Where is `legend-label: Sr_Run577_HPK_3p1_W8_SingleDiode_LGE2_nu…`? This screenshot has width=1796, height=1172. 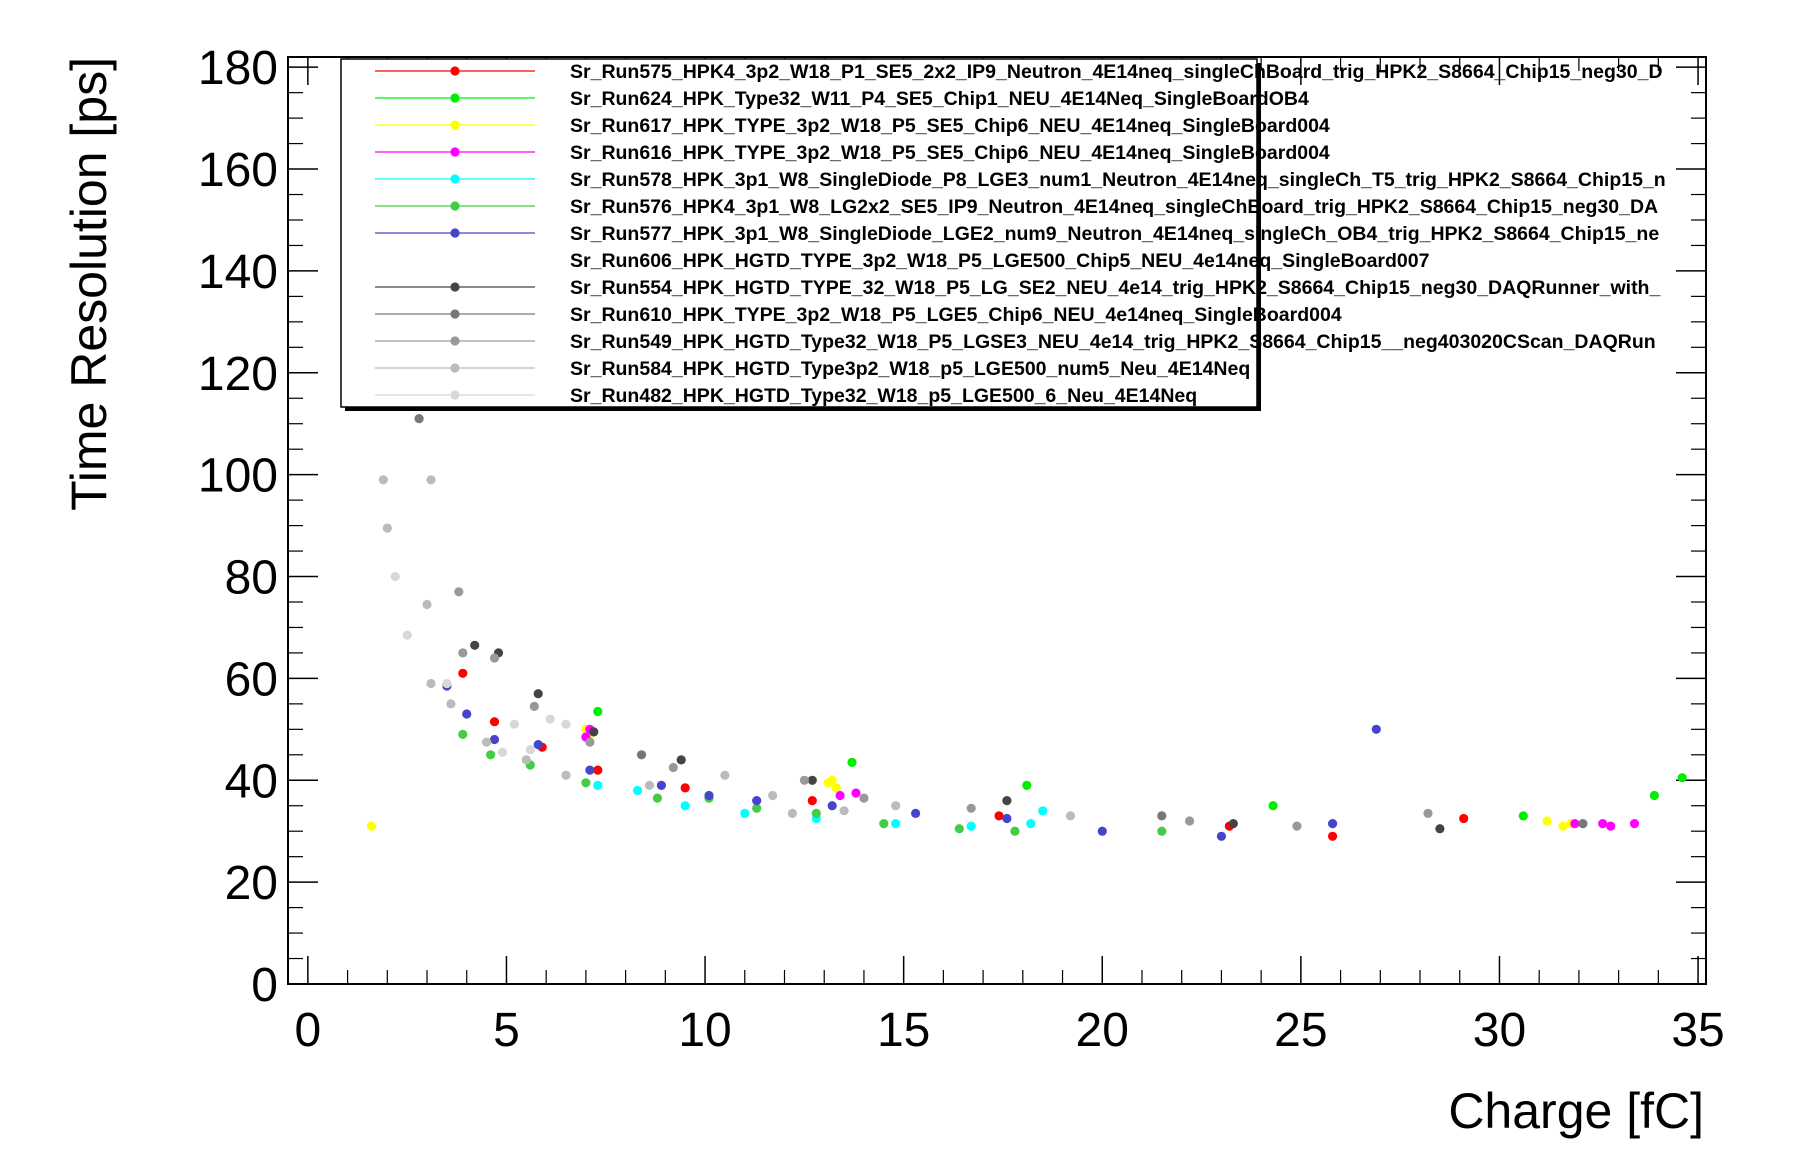
legend-label: Sr_Run577_HPK_3p1_W8_SingleDiode_LGE2_nu… is located at coordinates (1114, 234).